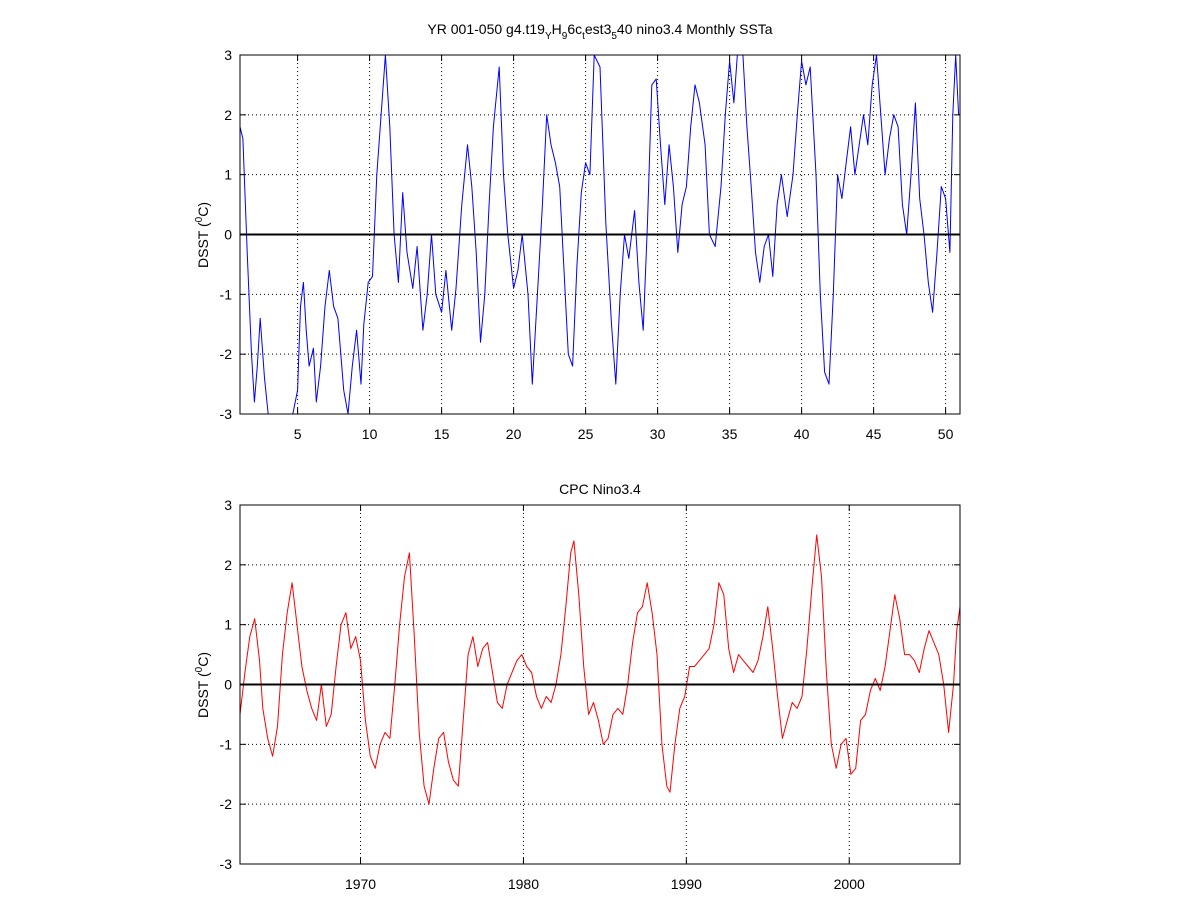 The height and width of the screenshot is (900, 1200). Describe the element at coordinates (849, 884) in the screenshot. I see `x-tick-label: 2000` at that location.